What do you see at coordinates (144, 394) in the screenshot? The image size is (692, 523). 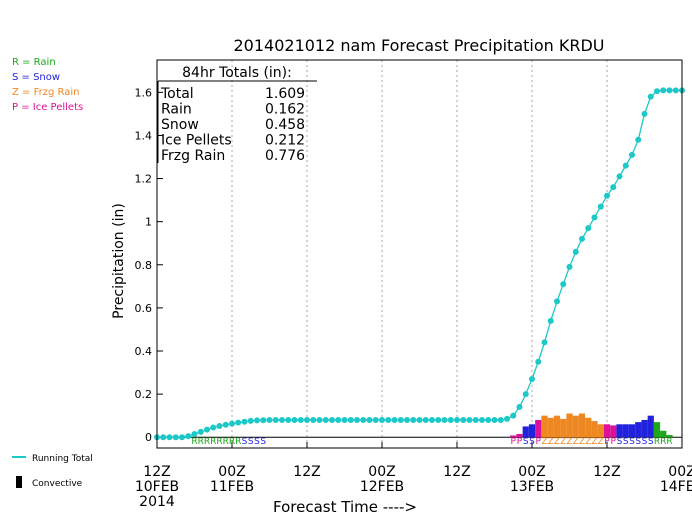 I see `y-tick-label: 0.2` at bounding box center [144, 394].